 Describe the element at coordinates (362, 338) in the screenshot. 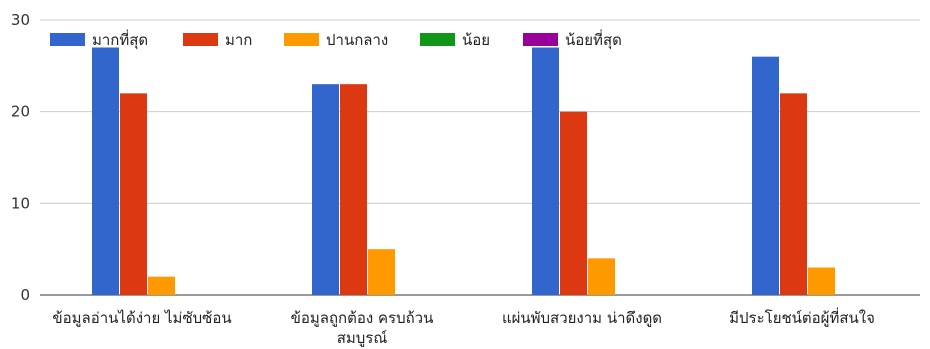

I see `x-tick-label: สมบูรณ์` at that location.